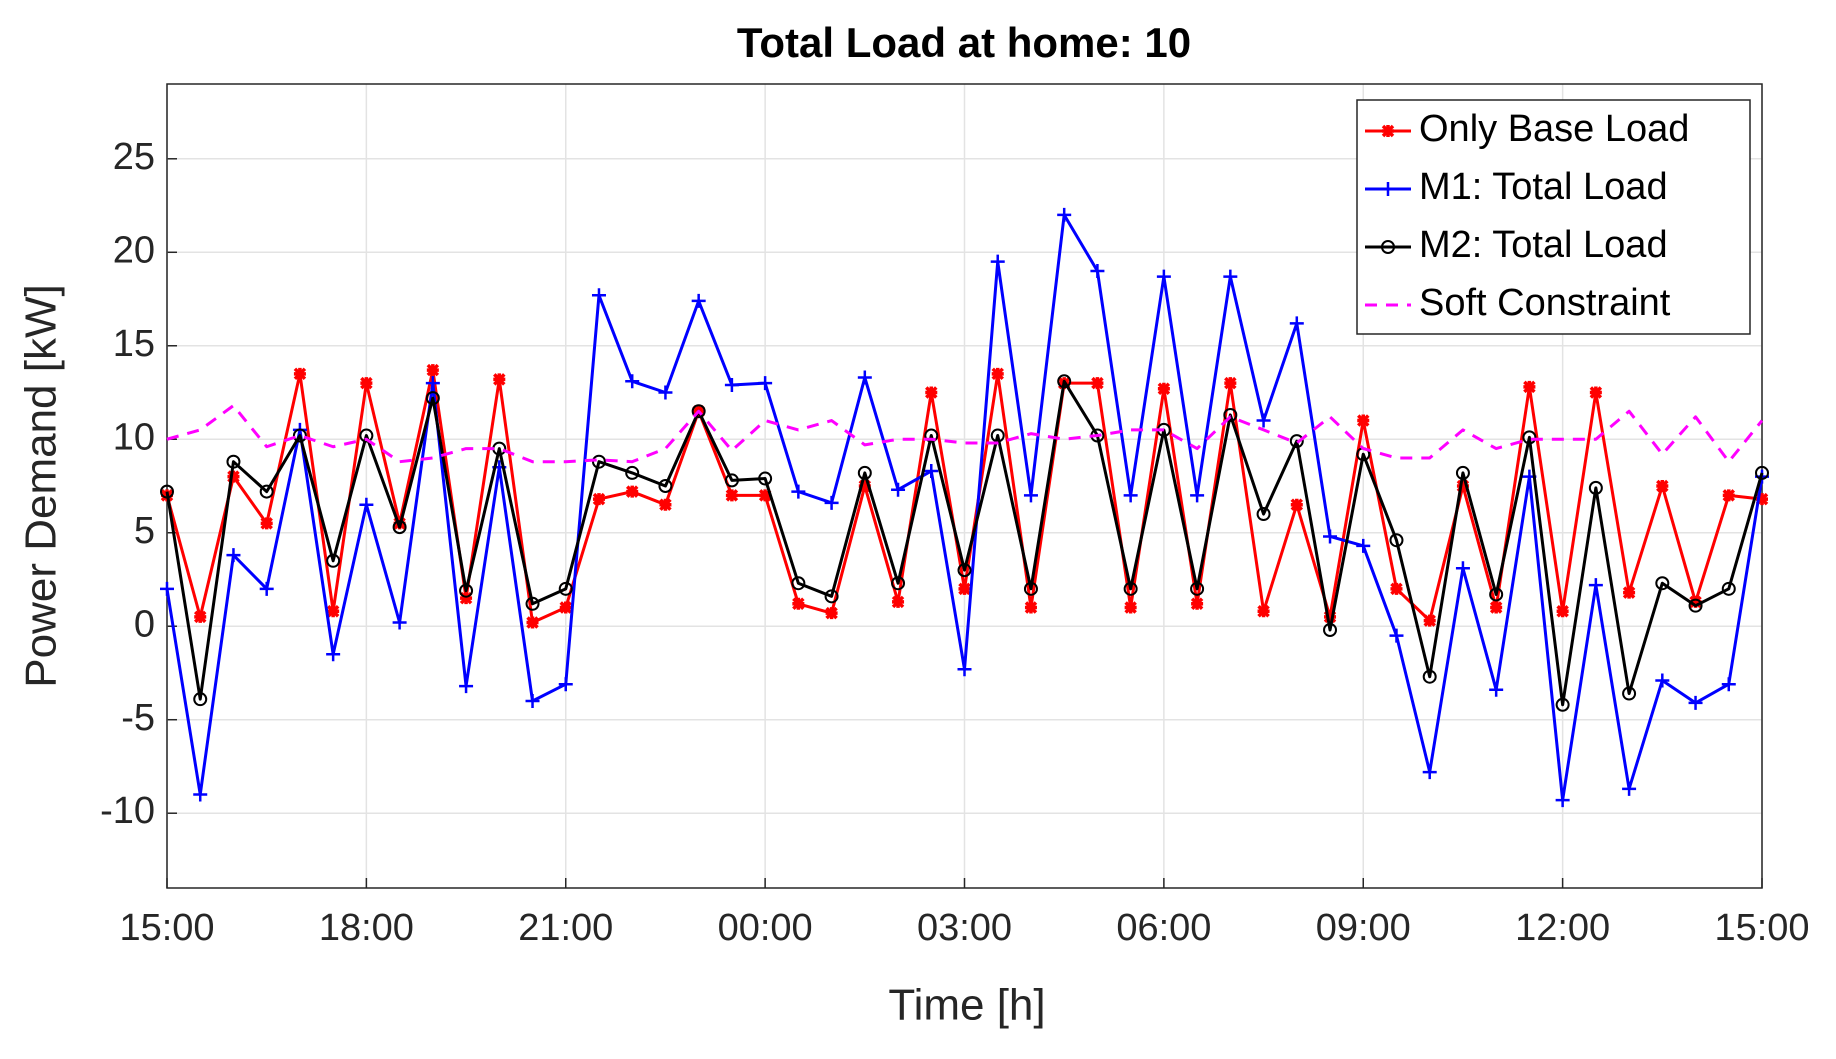 This screenshot has height=1059, width=1836. What do you see at coordinates (144, 624) in the screenshot?
I see `y-tick-label: 0` at bounding box center [144, 624].